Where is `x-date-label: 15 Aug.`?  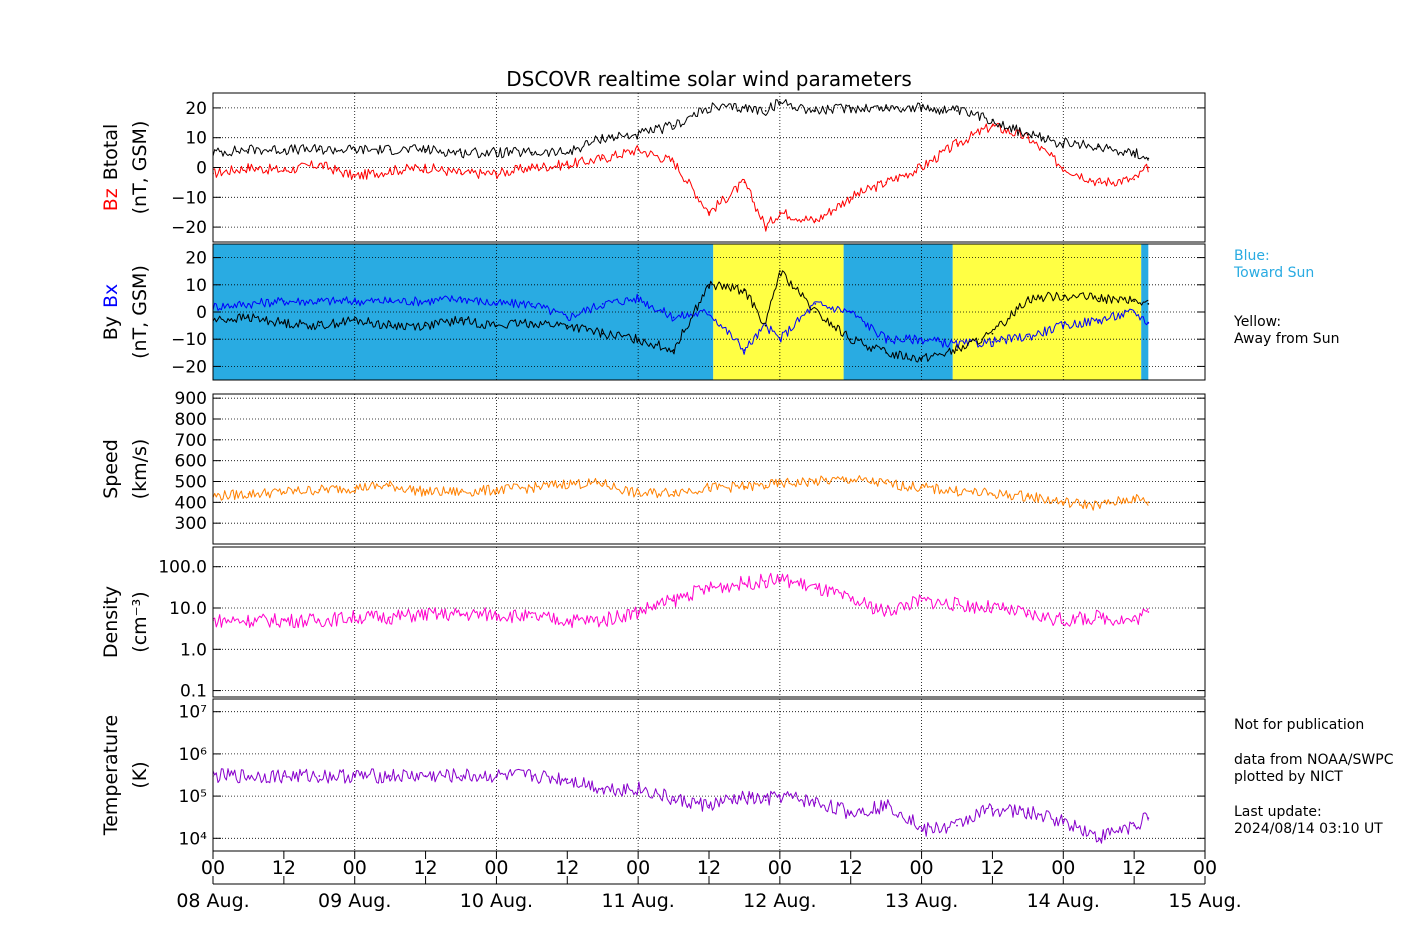
x-date-label: 15 Aug. is located at coordinates (1204, 901).